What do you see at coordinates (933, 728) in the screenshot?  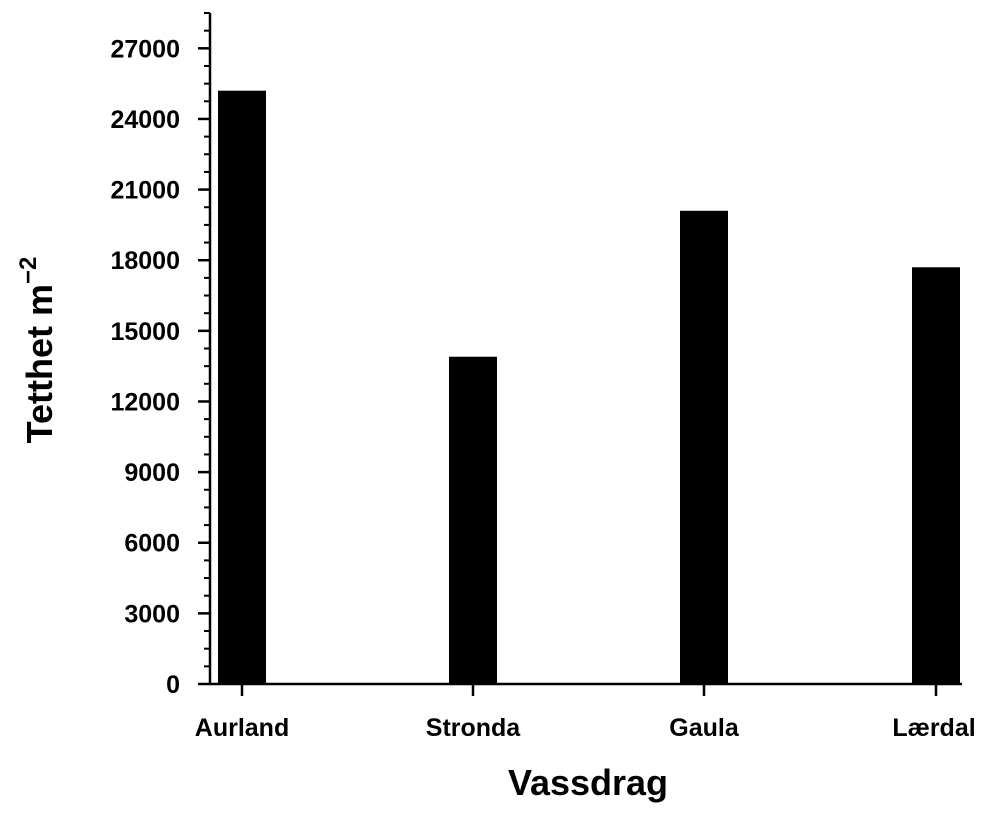 I see `x-category-label: Lærdal` at bounding box center [933, 728].